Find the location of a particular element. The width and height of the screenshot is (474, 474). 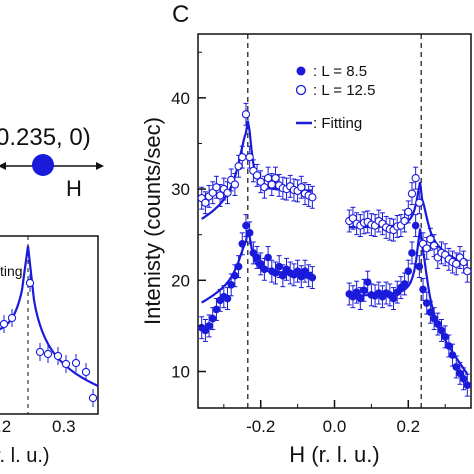

x-tick-label: 0.2 is located at coordinates (408, 426).